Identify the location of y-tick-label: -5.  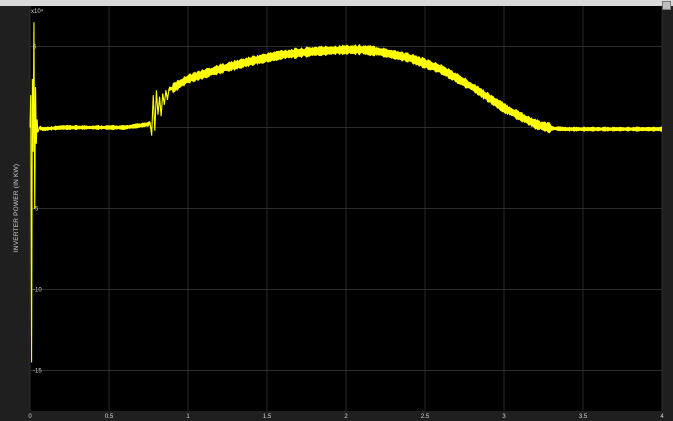
(36, 210).